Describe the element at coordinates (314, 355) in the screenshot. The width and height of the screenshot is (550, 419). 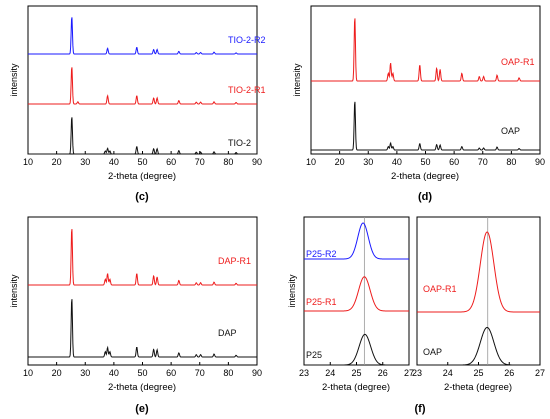
I see `series-label-p25: P25` at that location.